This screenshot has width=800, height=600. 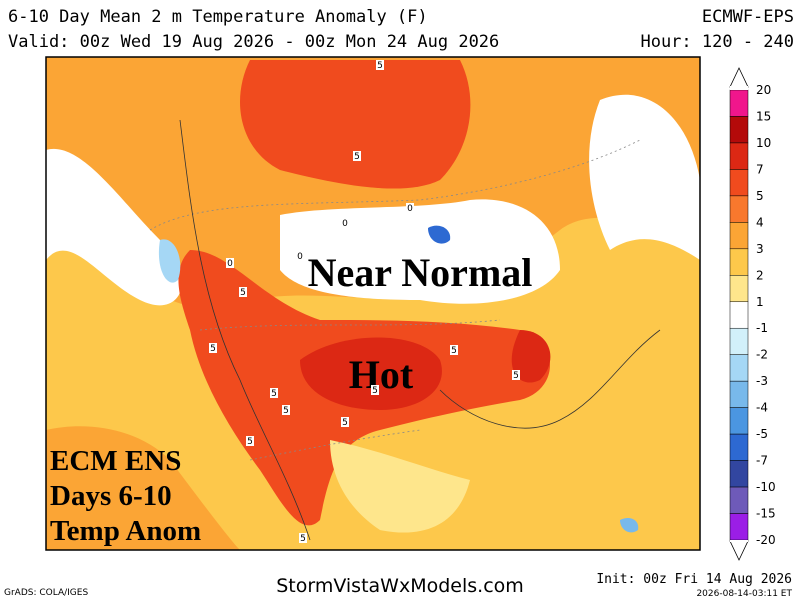 I want to click on overlay-line: Temp Anom, so click(x=125, y=531).